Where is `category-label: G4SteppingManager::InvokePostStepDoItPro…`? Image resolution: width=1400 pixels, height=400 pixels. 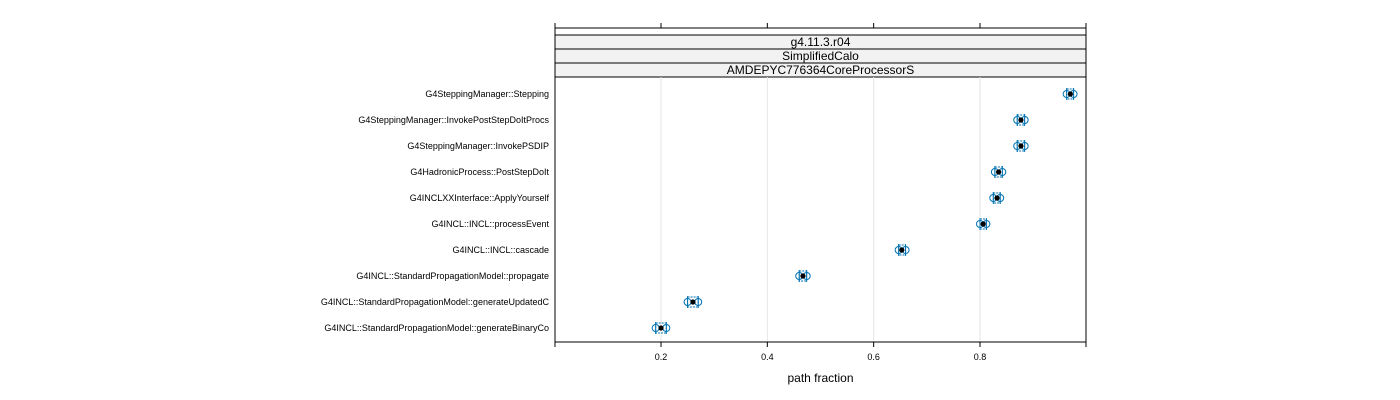 category-label: G4SteppingManager::InvokePostStepDoItPro… is located at coordinates (453, 120).